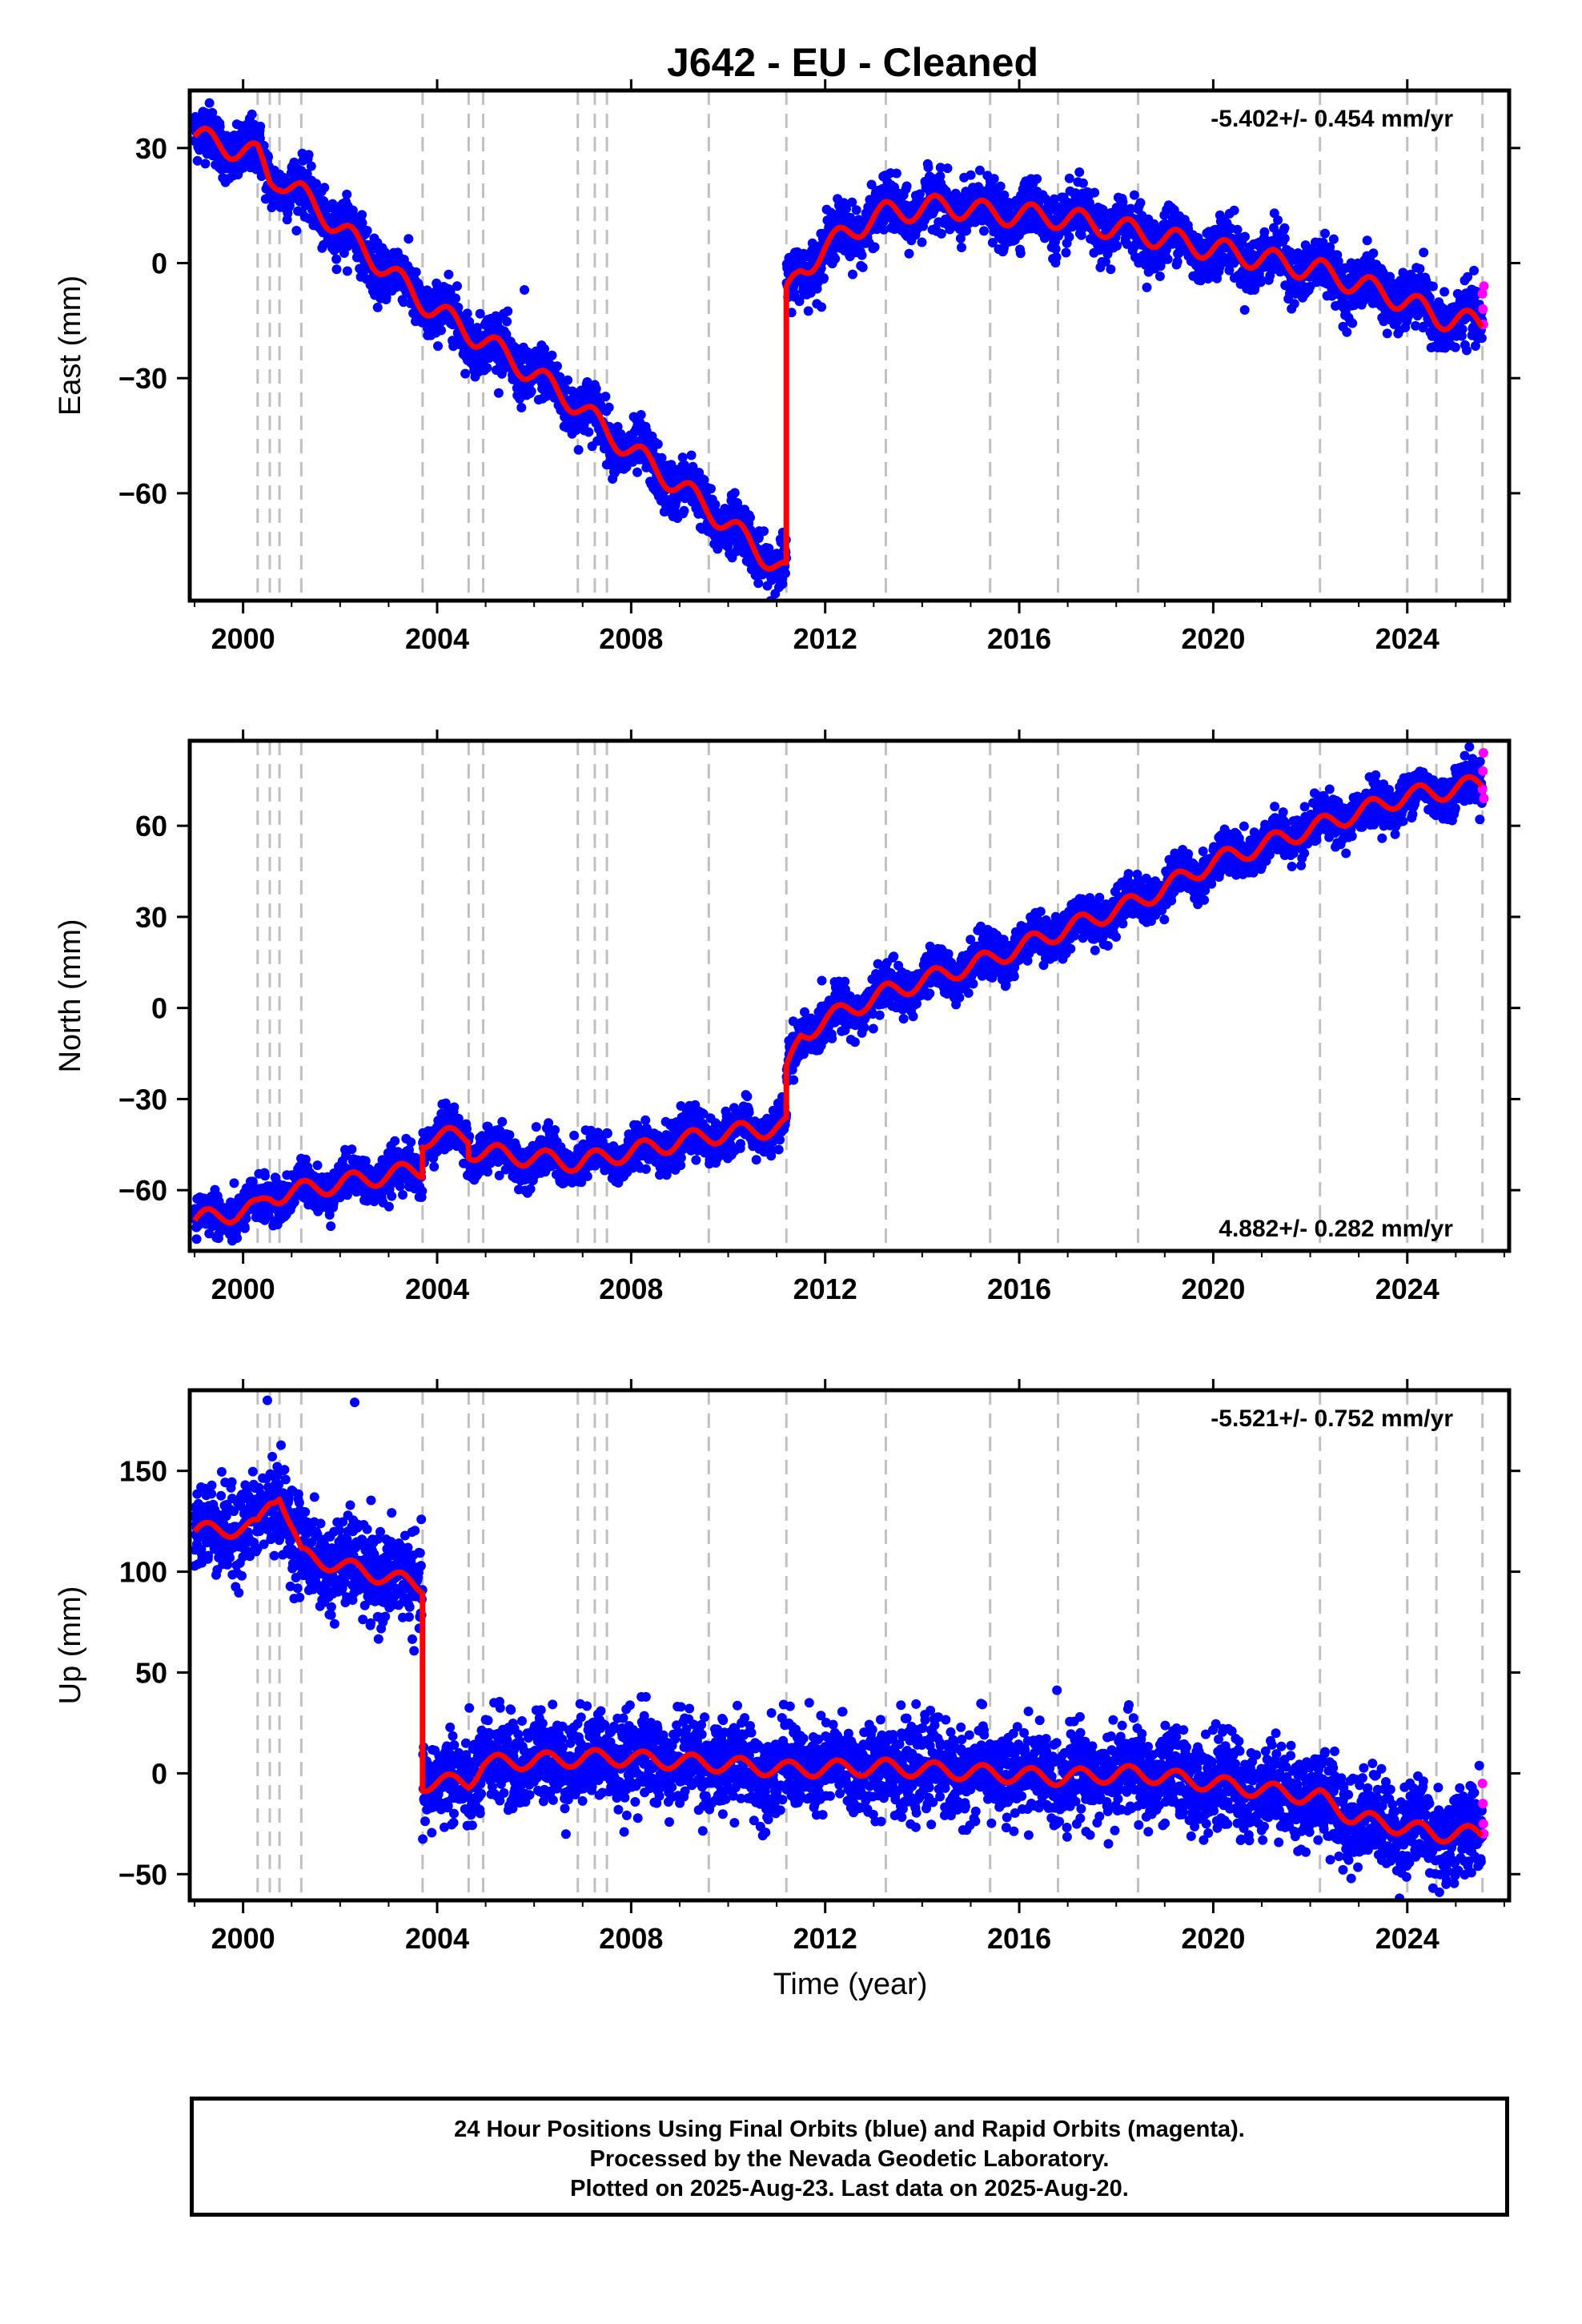  What do you see at coordinates (142, 493) in the screenshot?
I see `y-tick-label: −60` at bounding box center [142, 493].